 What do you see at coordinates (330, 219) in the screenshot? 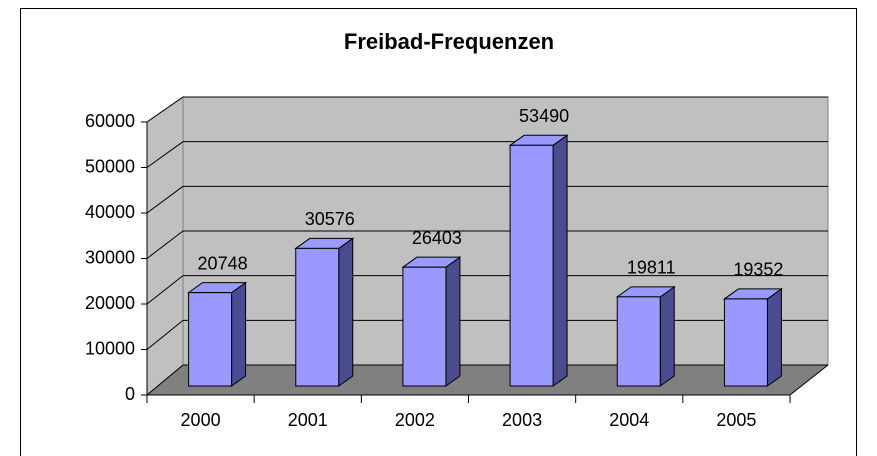
I see `data-label: 30576` at bounding box center [330, 219].